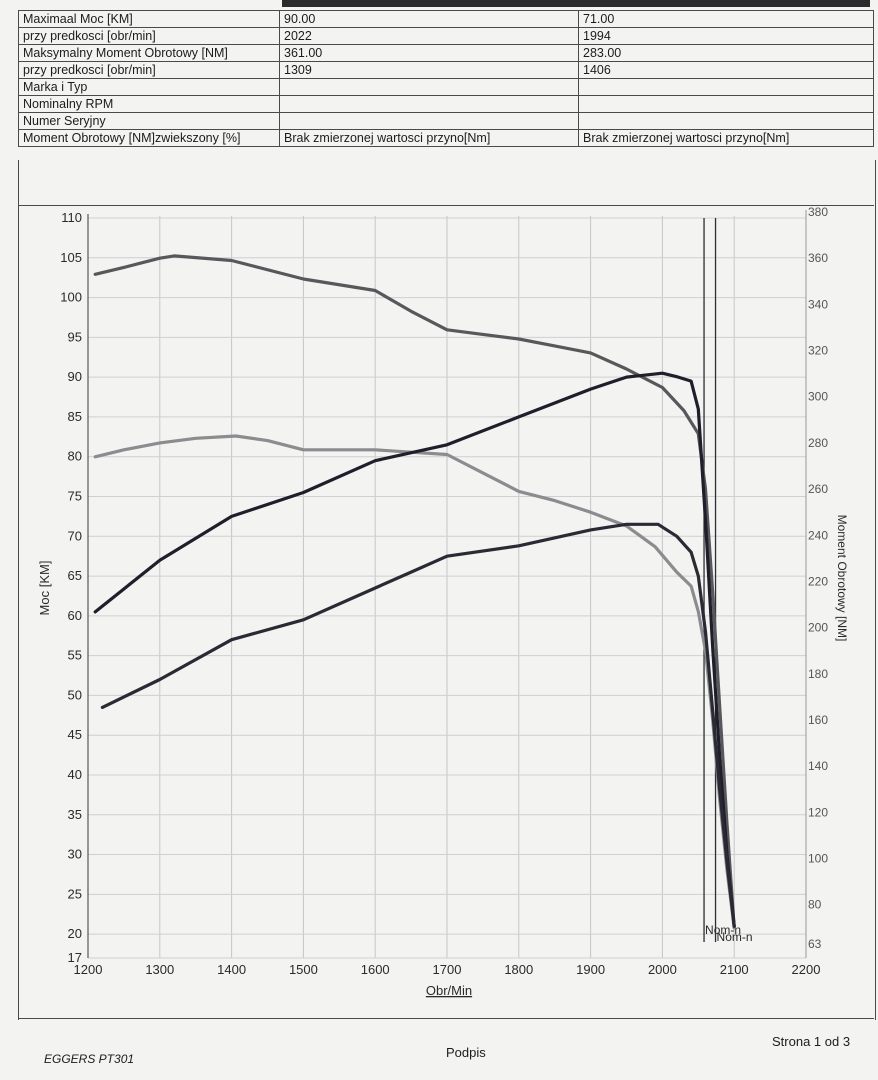 This screenshot has width=878, height=1080. I want to click on x-tick-label: 2100, so click(734, 969).